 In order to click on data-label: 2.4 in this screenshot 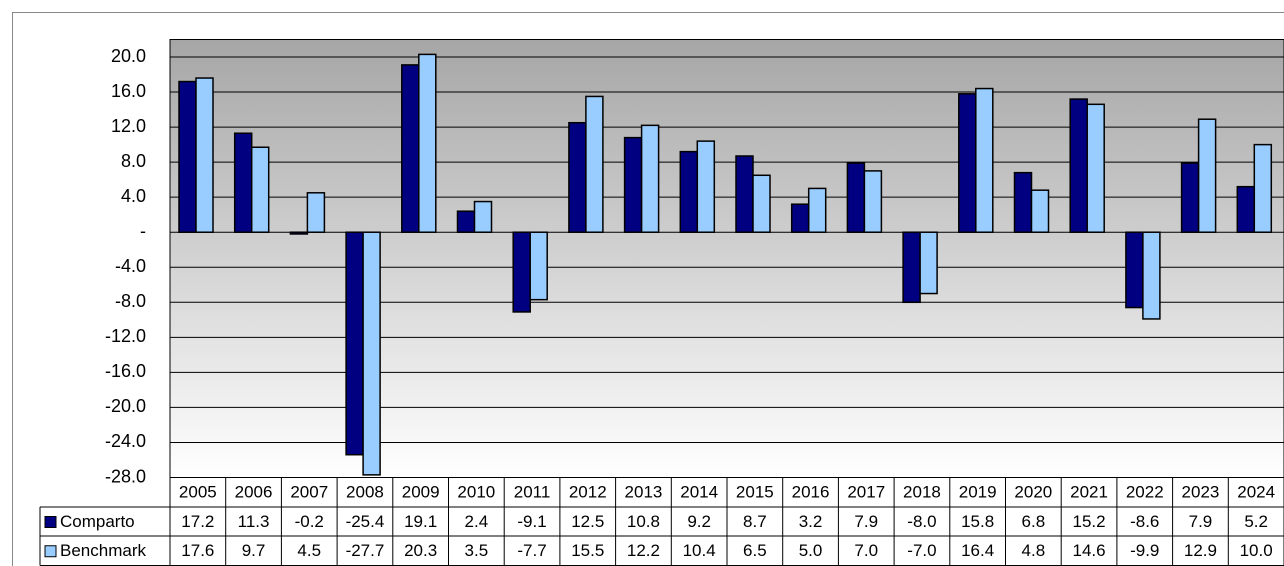, I will do `click(477, 521)`.